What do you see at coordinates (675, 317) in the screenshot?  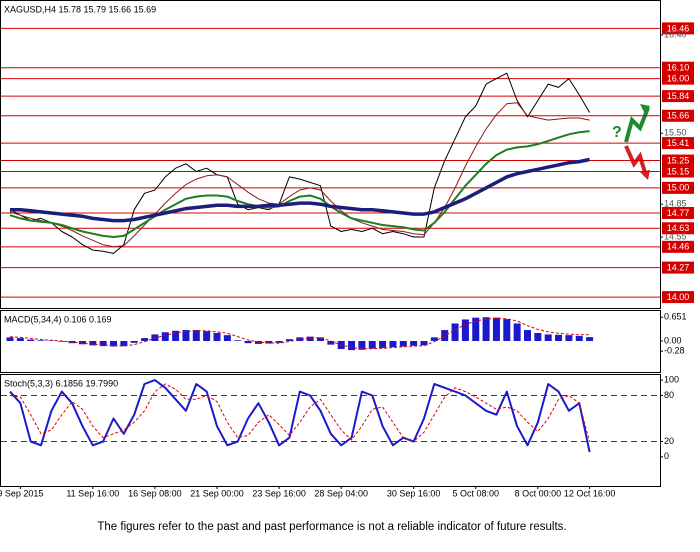 I see `y-tick-label: 0.651` at bounding box center [675, 317].